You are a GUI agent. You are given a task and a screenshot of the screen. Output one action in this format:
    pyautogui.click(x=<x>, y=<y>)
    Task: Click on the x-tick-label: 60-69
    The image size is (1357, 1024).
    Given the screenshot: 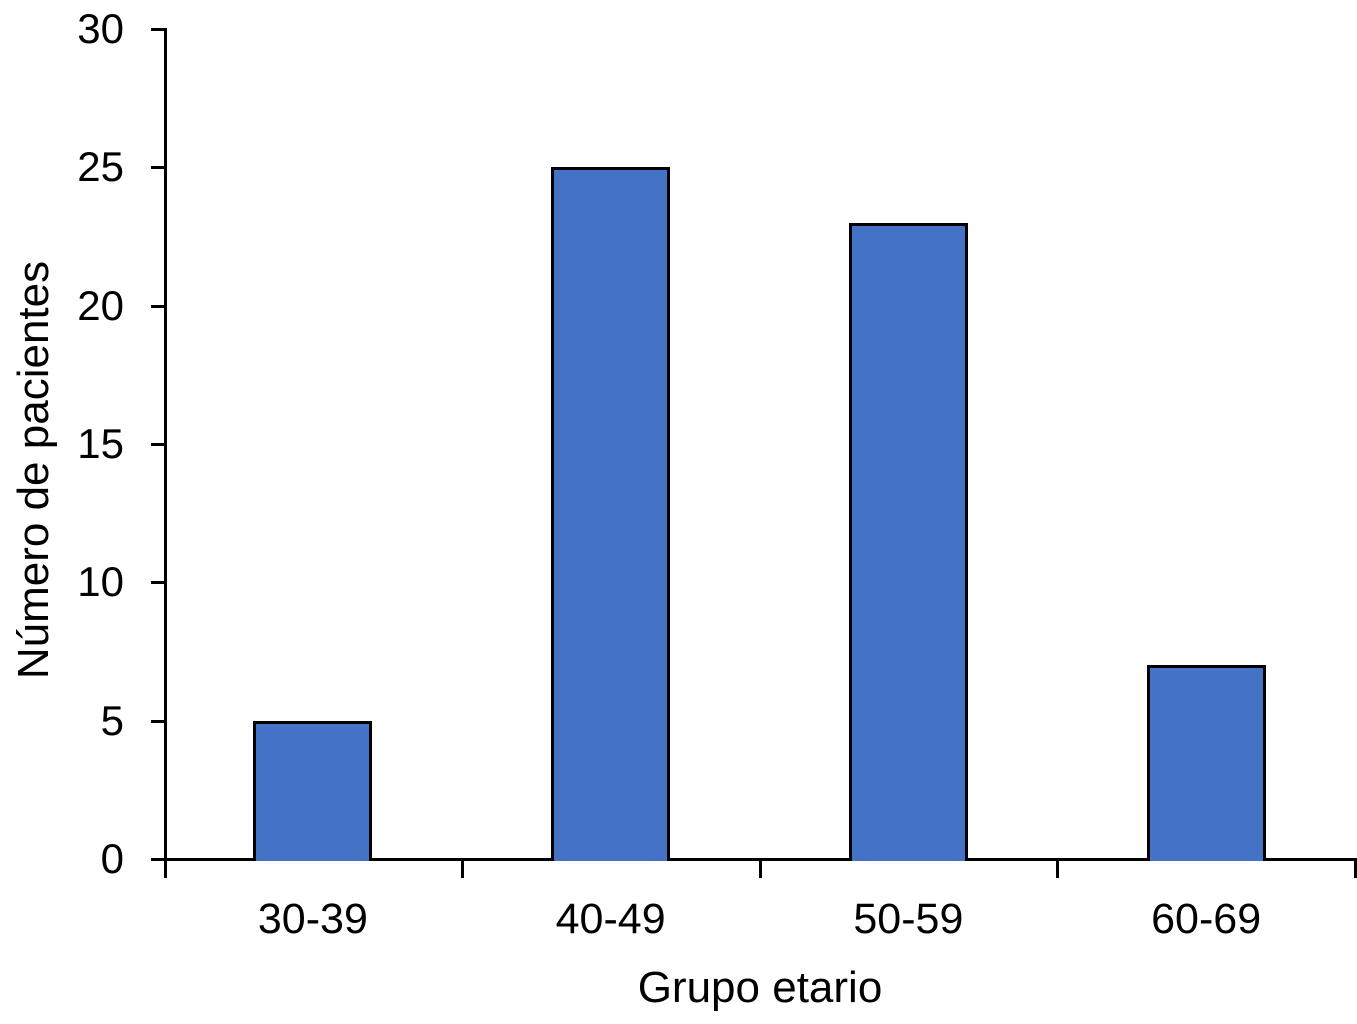 What is the action you would take?
    pyautogui.click(x=1206, y=919)
    